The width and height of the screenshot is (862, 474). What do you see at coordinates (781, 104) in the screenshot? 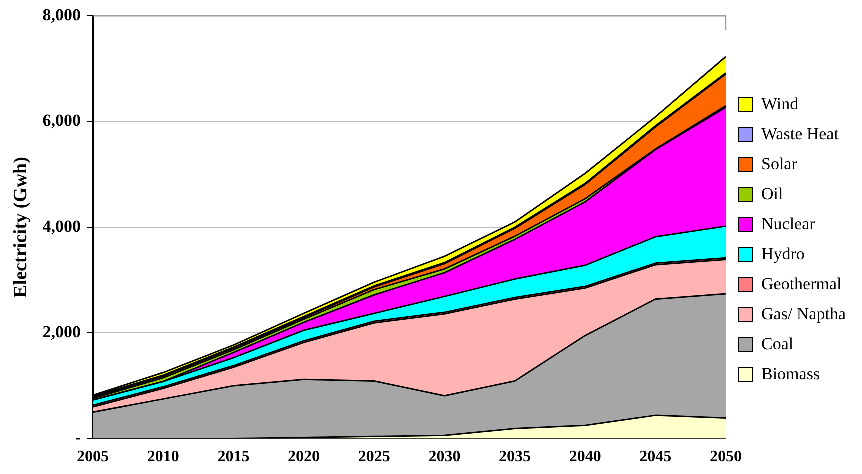
I see `legend-label: Wind` at bounding box center [781, 104].